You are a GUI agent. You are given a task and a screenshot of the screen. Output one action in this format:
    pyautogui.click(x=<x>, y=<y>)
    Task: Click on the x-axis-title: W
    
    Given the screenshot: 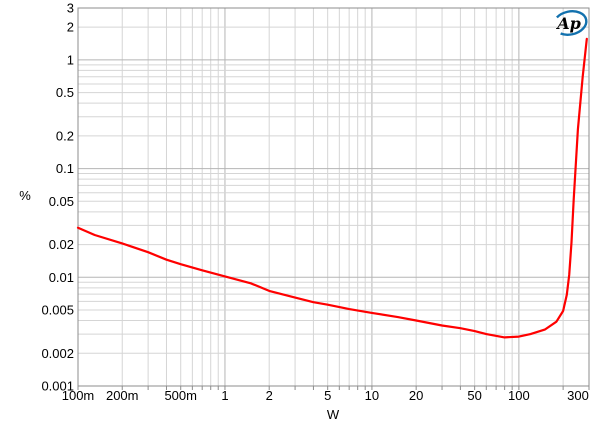 What is the action you would take?
    pyautogui.click(x=333, y=414)
    